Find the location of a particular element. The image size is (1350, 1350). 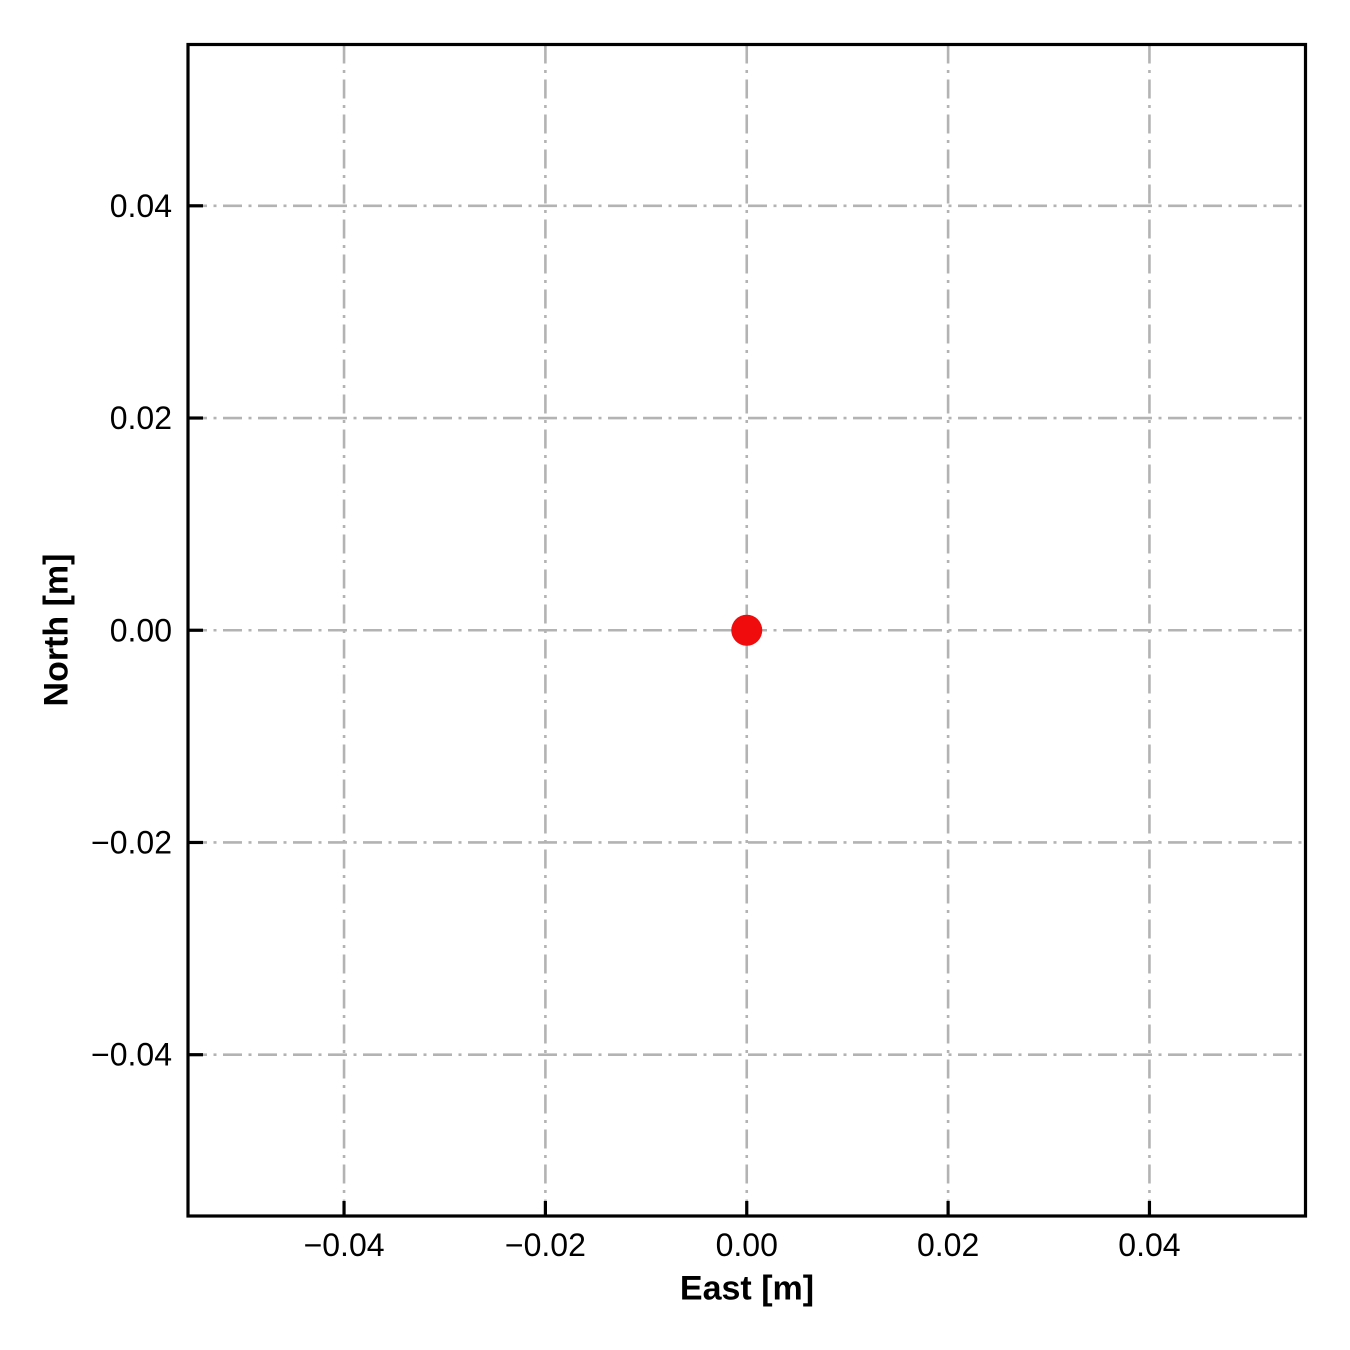

x-tick-label: 0.04 is located at coordinates (1149, 1245).